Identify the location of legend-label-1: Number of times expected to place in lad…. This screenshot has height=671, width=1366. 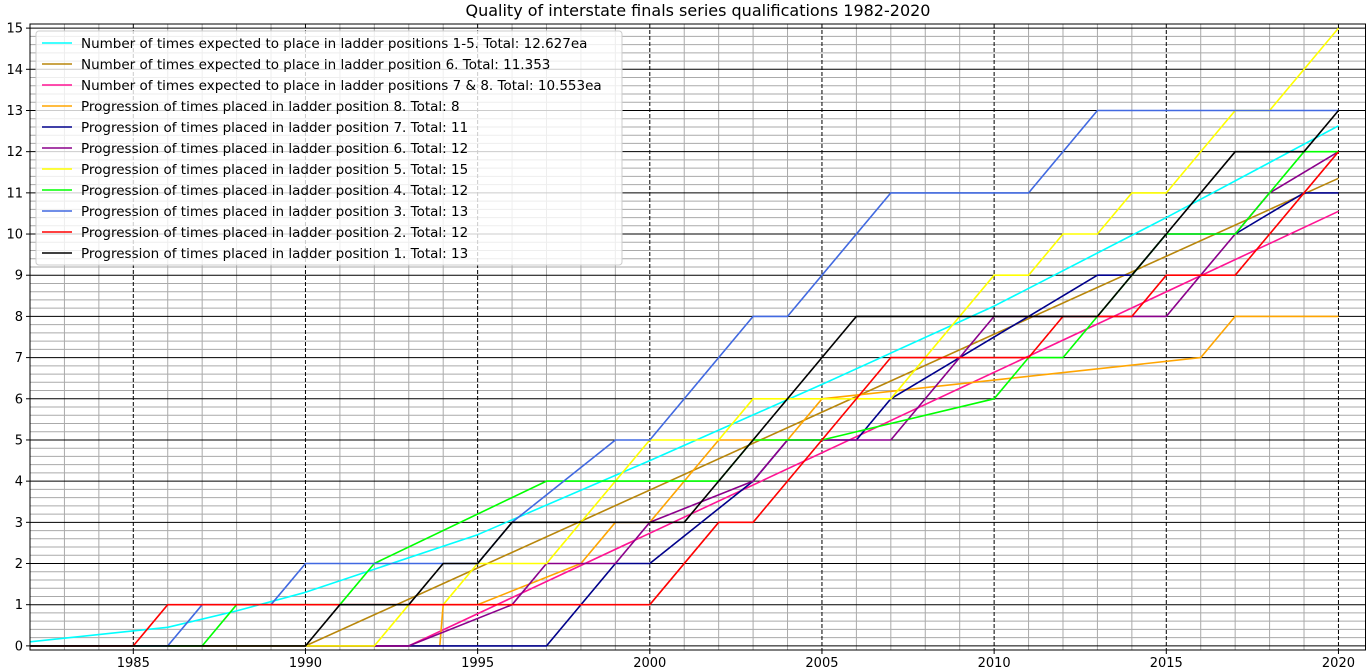
(315, 65).